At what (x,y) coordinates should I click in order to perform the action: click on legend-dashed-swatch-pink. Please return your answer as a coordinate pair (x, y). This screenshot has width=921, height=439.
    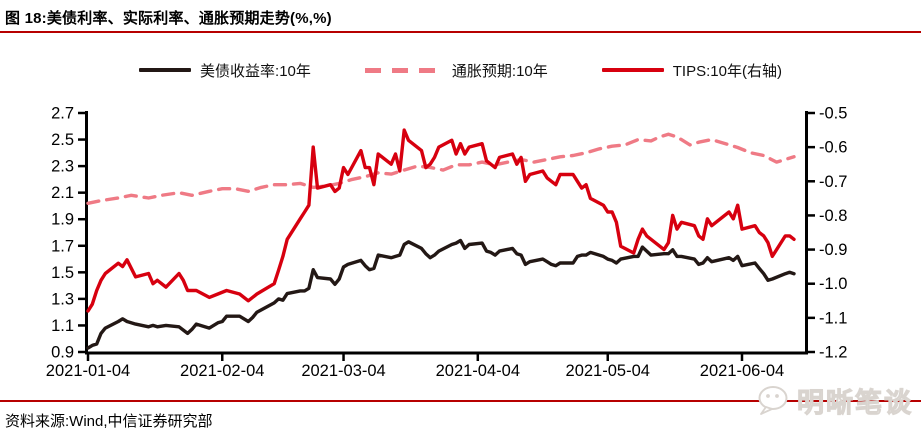
    Looking at the image, I should click on (403, 70).